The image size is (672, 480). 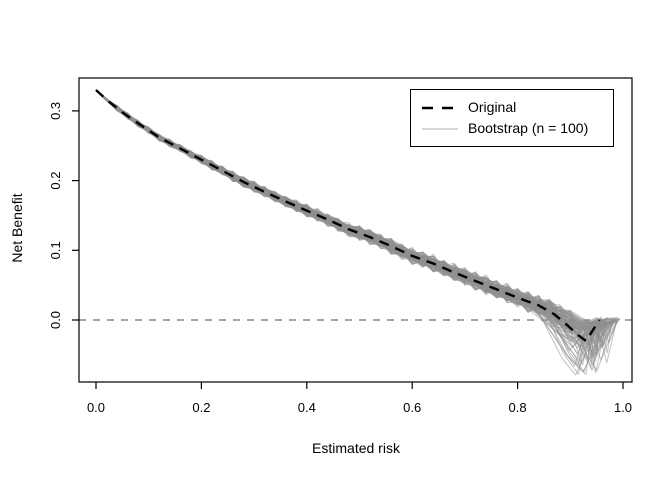 I want to click on x-tick-label: 0.2, so click(x=201, y=407).